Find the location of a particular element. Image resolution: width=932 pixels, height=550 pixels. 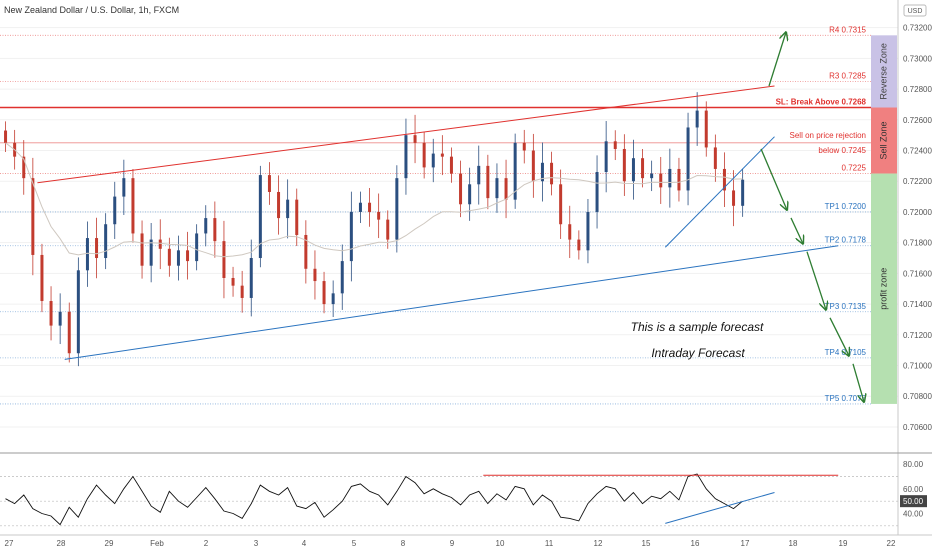

time-tick-label: 16 is located at coordinates (695, 543).